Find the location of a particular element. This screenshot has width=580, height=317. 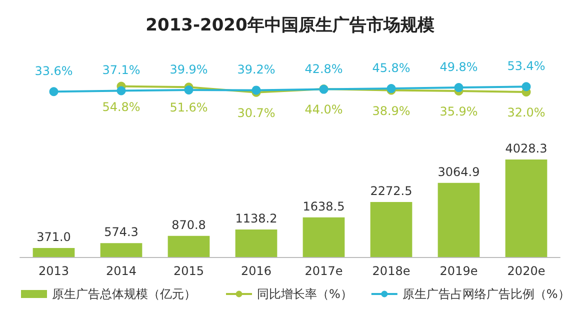

data-label: 39.2% is located at coordinates (256, 69).